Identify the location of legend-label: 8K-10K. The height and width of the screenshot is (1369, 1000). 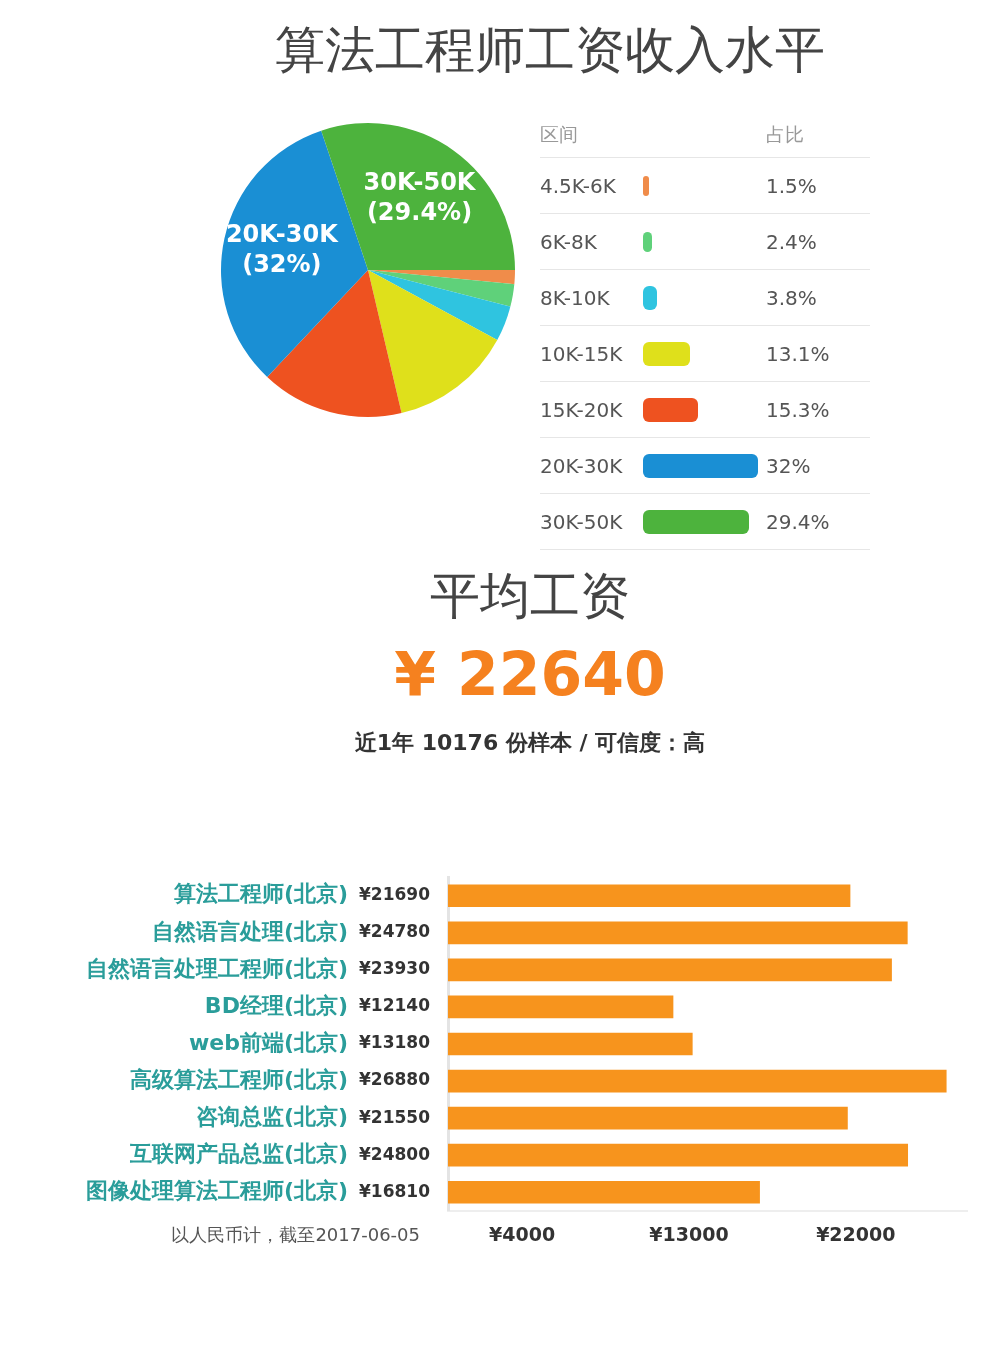
(575, 297).